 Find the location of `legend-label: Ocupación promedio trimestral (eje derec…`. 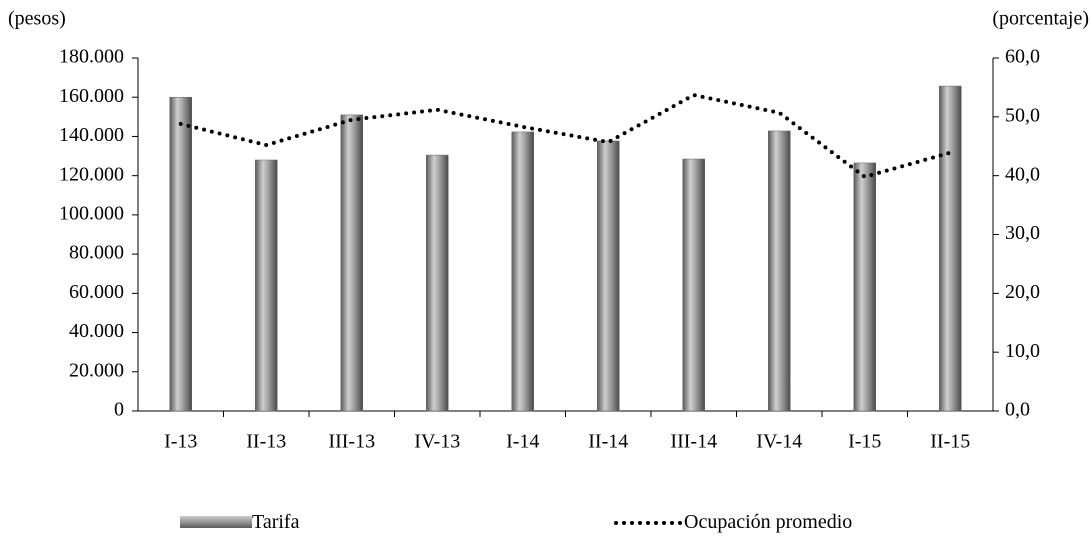

legend-label: Ocupación promedio trimestral (eje derec… is located at coordinates (777, 524).